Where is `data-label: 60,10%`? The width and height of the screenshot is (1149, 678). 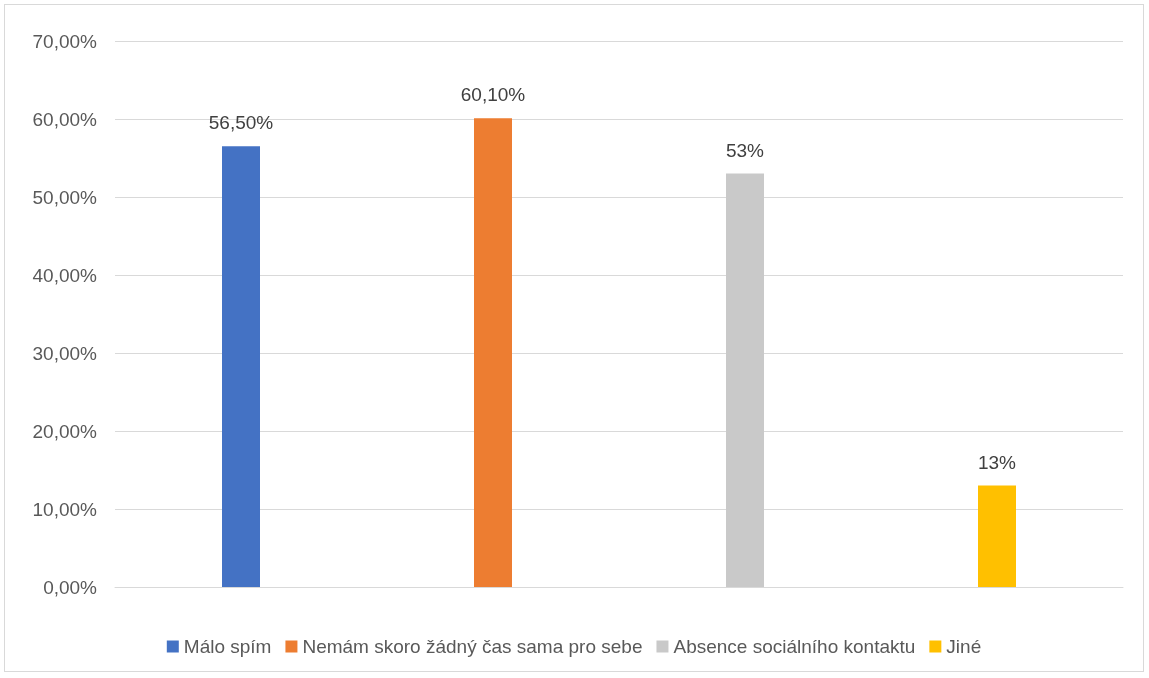 data-label: 60,10% is located at coordinates (493, 95).